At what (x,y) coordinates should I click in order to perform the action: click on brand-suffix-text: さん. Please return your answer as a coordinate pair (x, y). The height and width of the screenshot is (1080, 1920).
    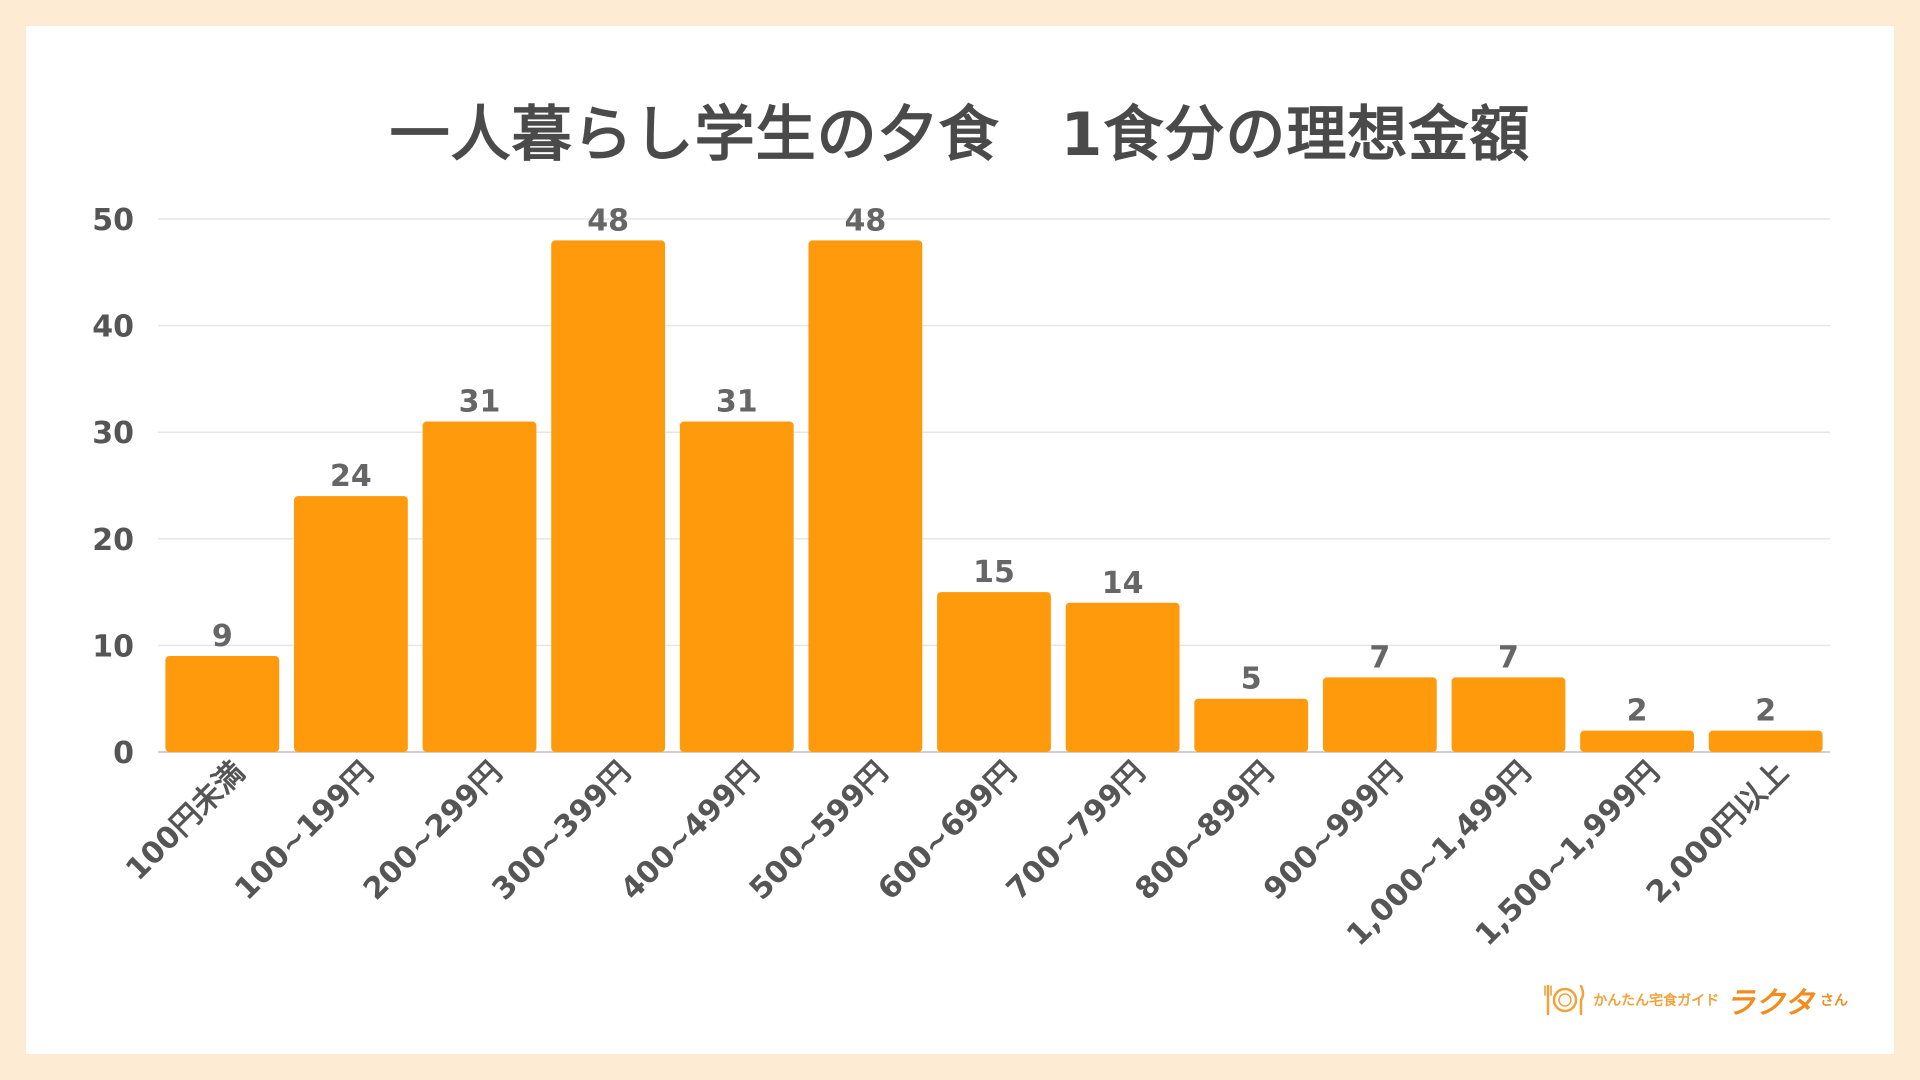
    Looking at the image, I should click on (1834, 1001).